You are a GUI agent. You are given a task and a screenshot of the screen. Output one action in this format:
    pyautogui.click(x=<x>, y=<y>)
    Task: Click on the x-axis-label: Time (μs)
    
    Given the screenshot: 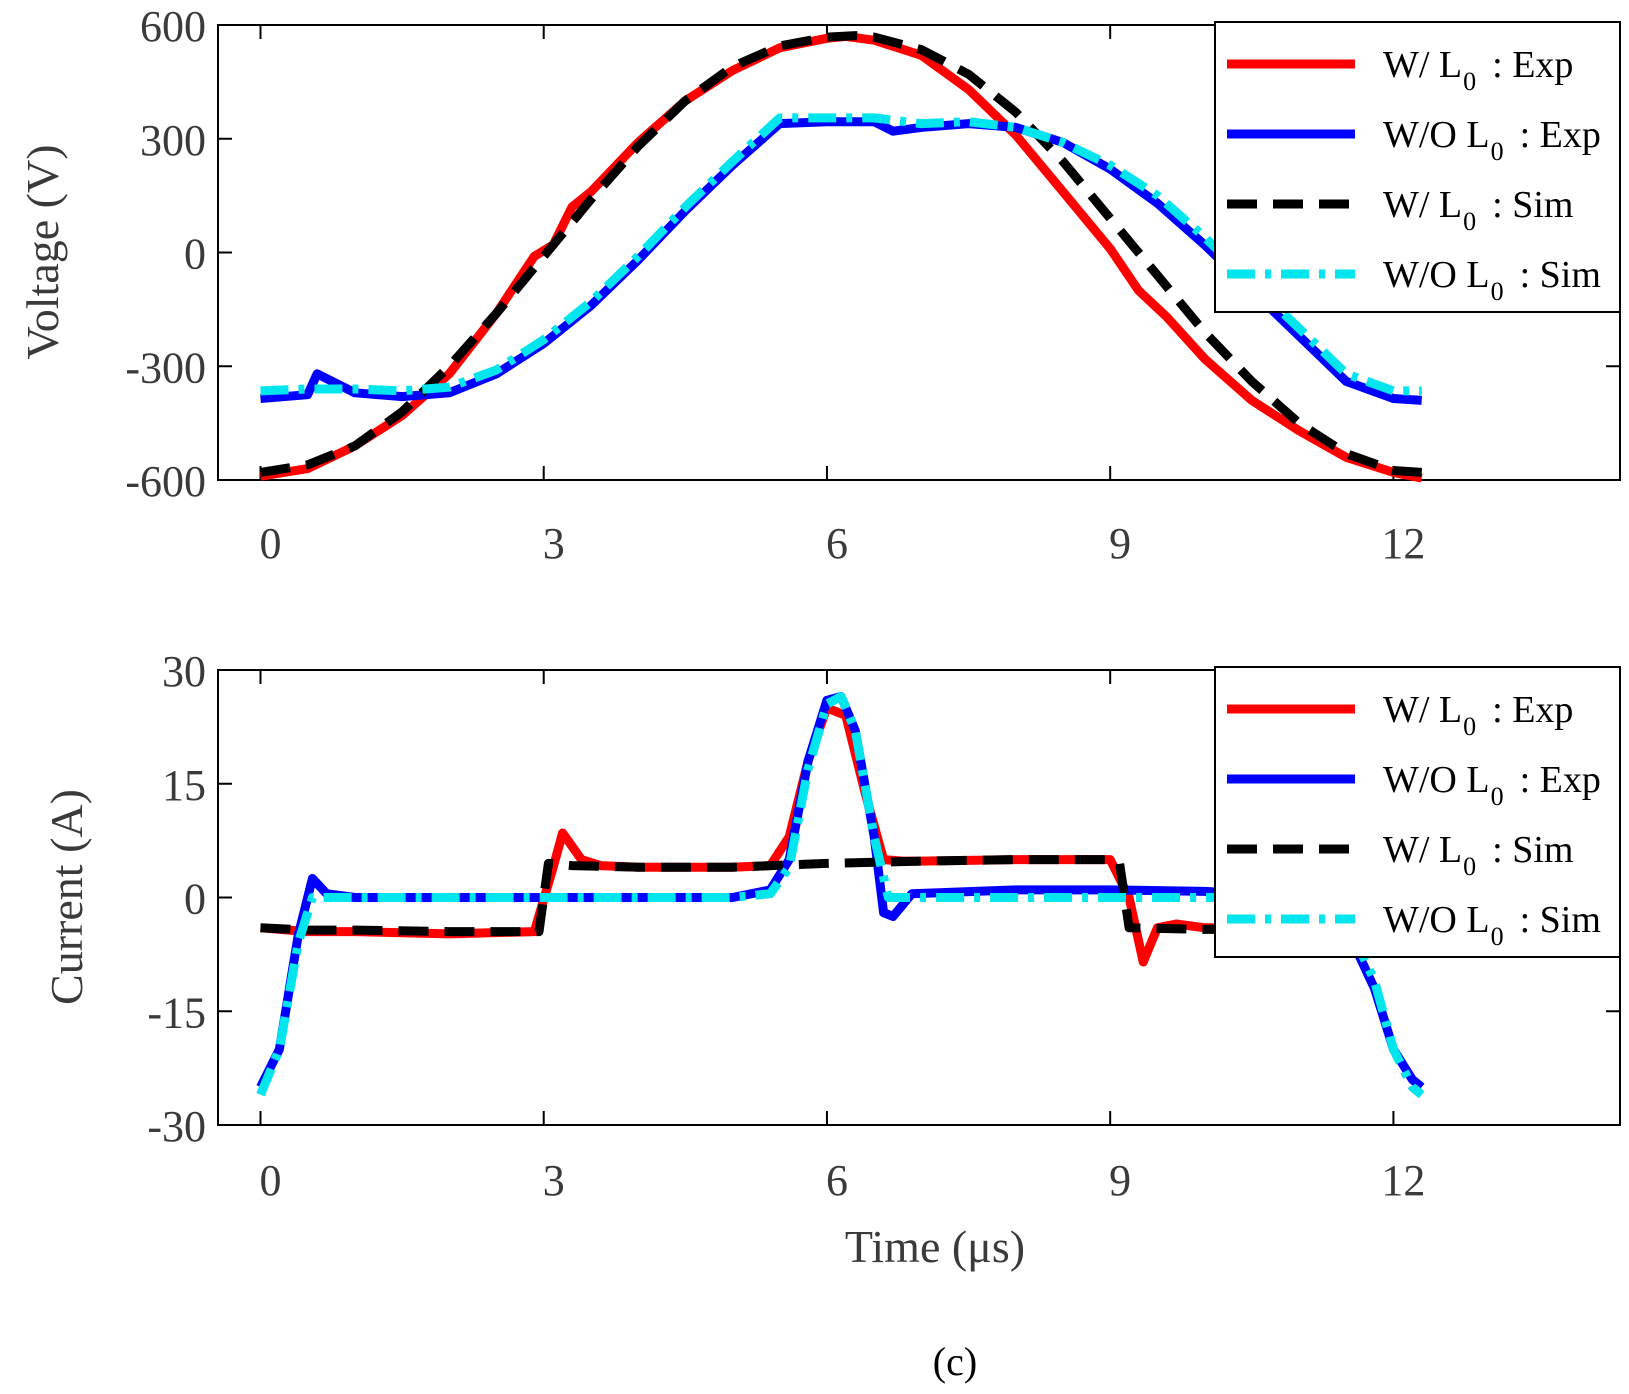 What is the action you would take?
    pyautogui.click(x=935, y=1246)
    